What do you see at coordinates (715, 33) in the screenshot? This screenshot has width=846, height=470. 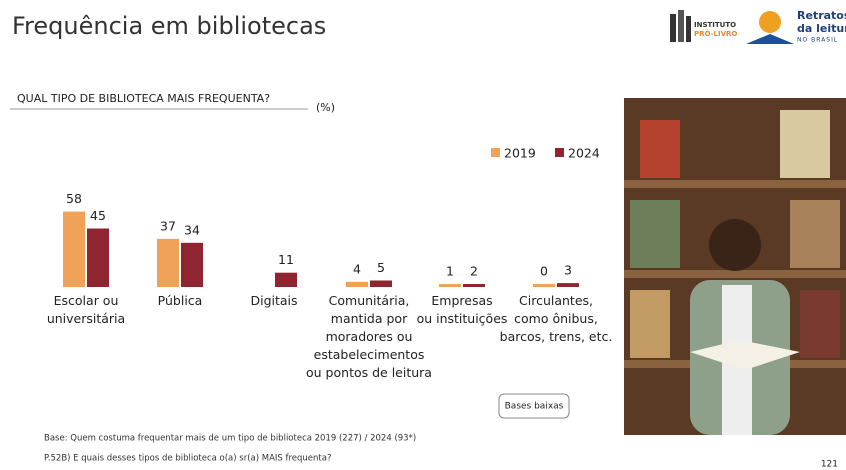 I see `logo-text: PRÓ-LIVRO` at bounding box center [715, 33].